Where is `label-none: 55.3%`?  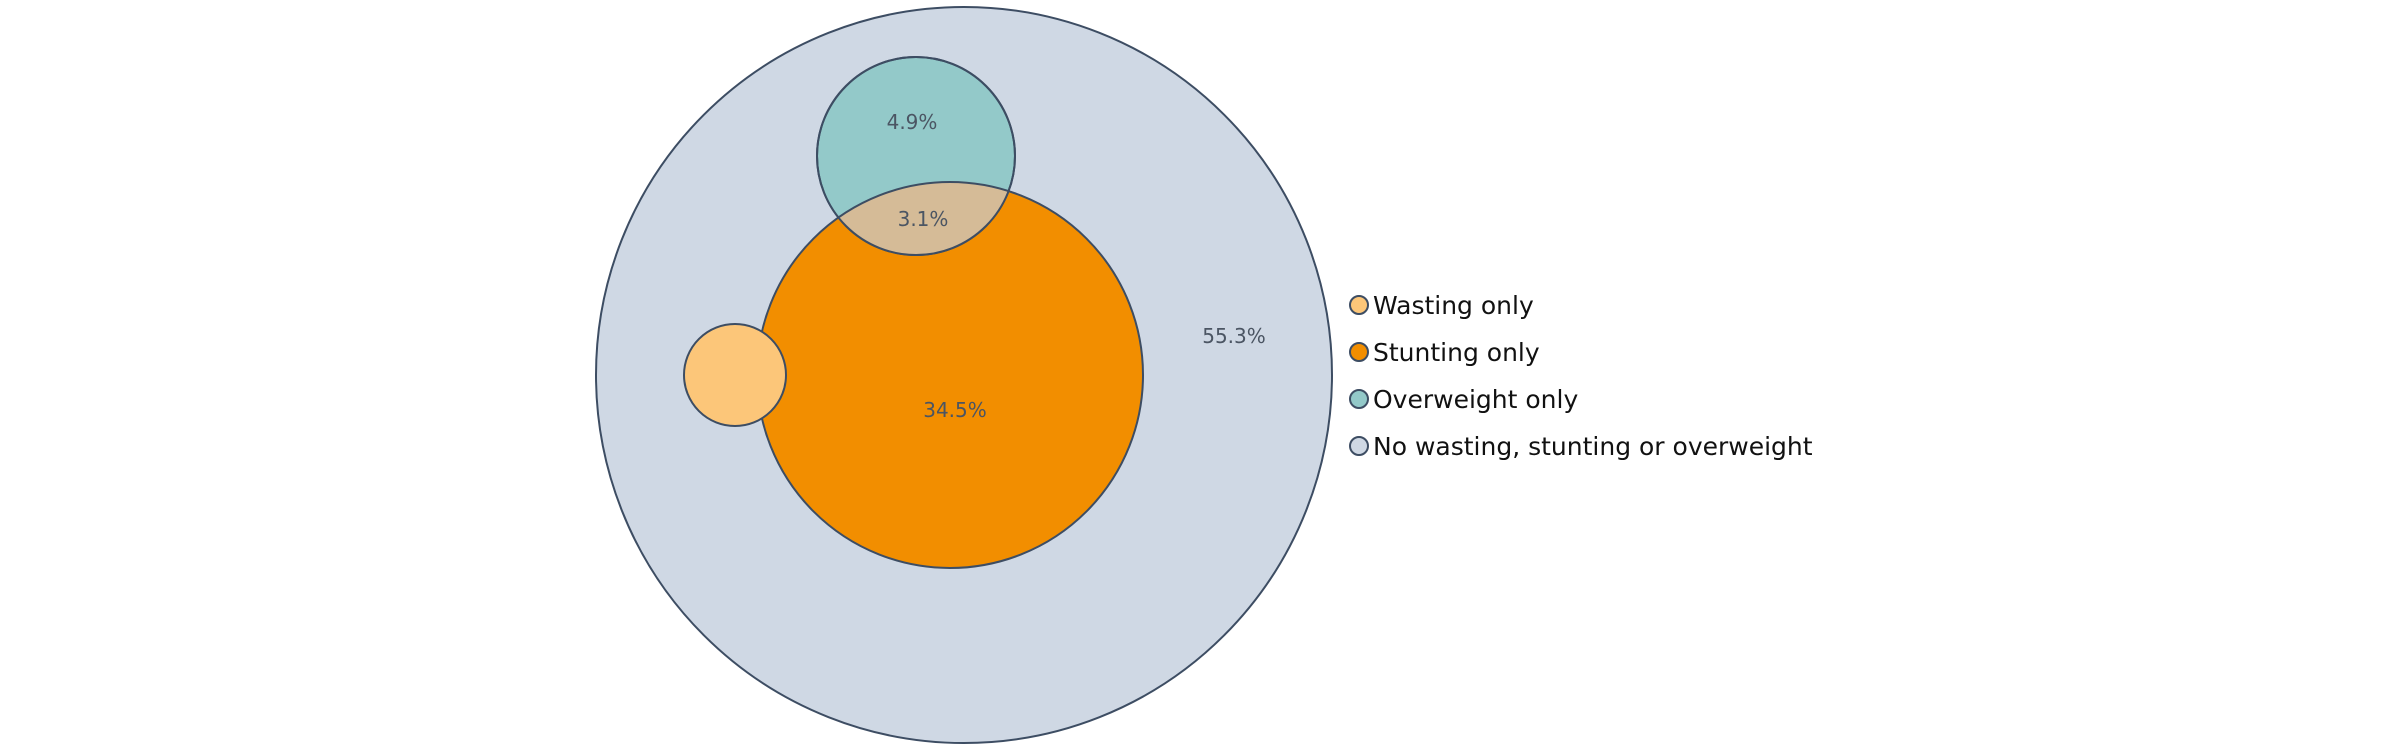 label-none: 55.3% is located at coordinates (1234, 336).